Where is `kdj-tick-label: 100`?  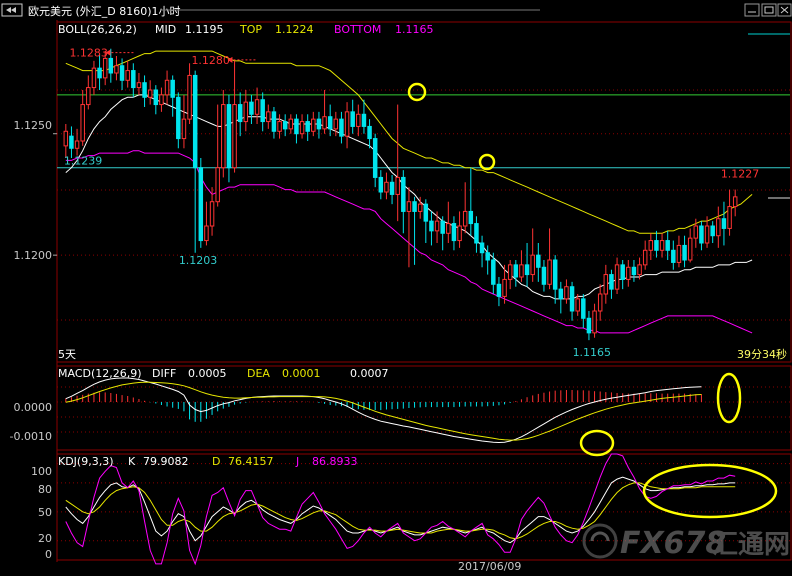
kdj-tick-label: 100 is located at coordinates (41, 471).